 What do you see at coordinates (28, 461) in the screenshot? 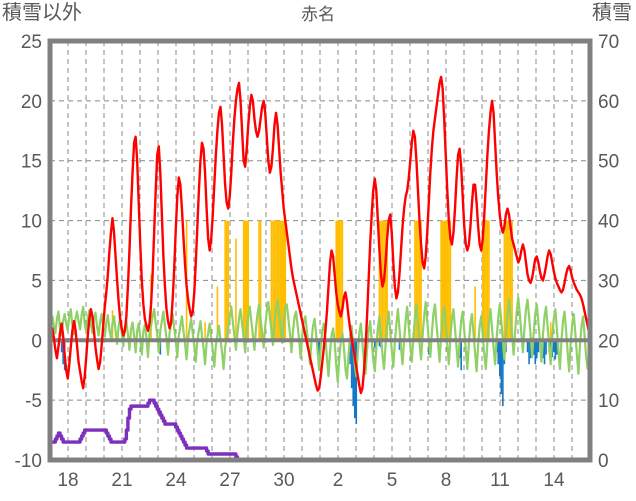
I see `svg-text: -10` at bounding box center [28, 461].